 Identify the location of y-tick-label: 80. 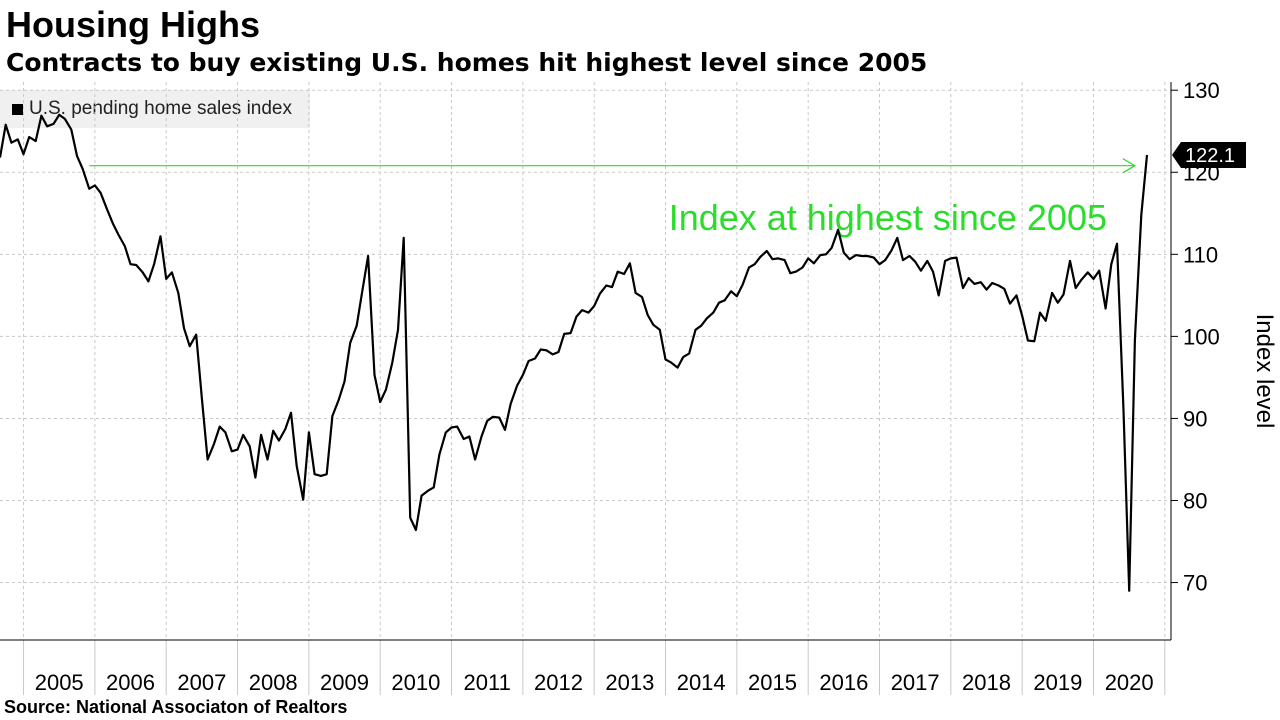
(1195, 501).